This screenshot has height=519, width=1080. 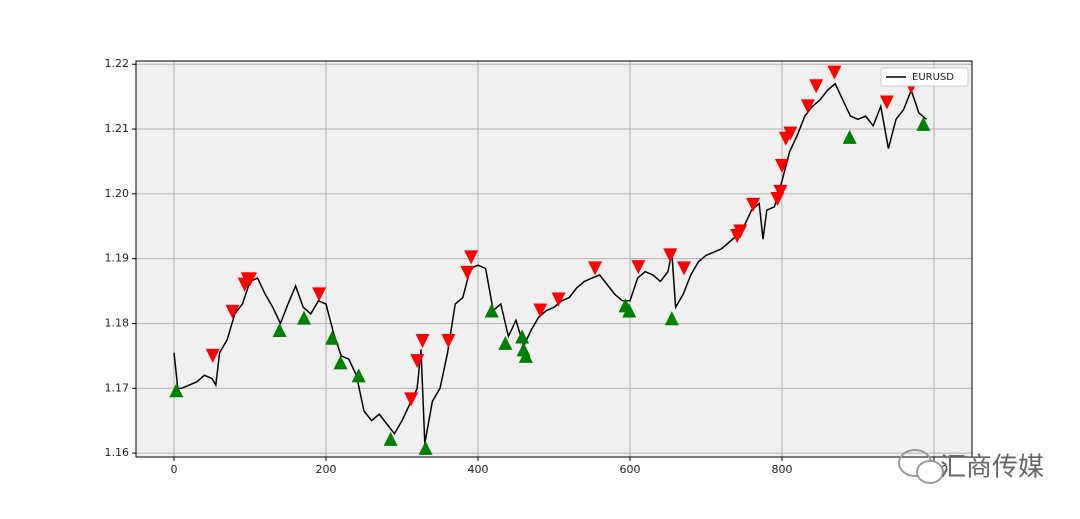 I want to click on y-tick-label: 1.20, so click(x=117, y=193).